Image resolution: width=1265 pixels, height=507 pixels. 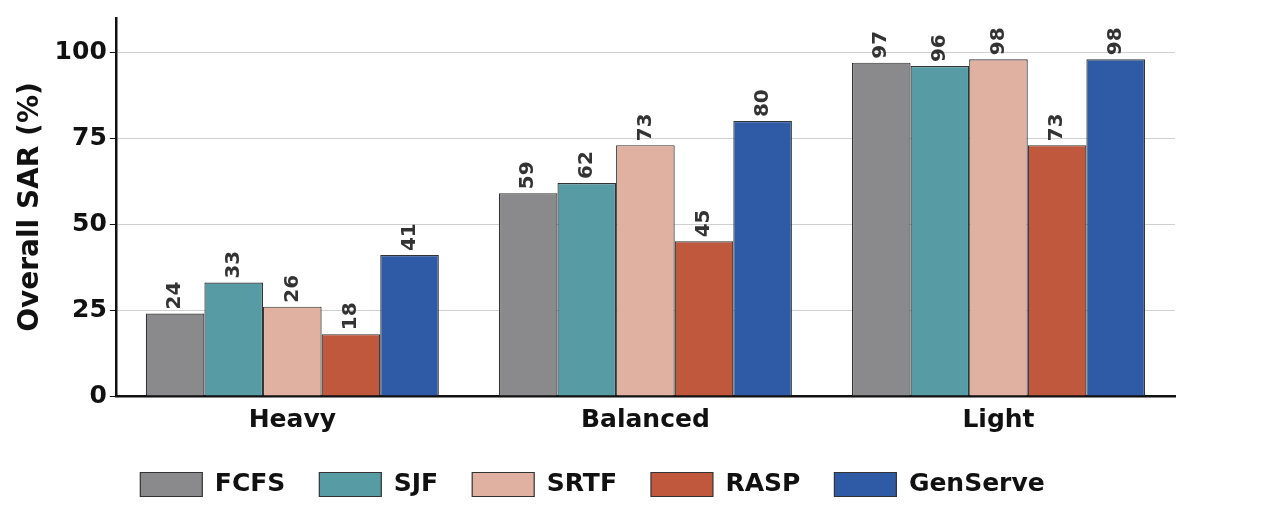 I want to click on data-label: 59, so click(x=526, y=175).